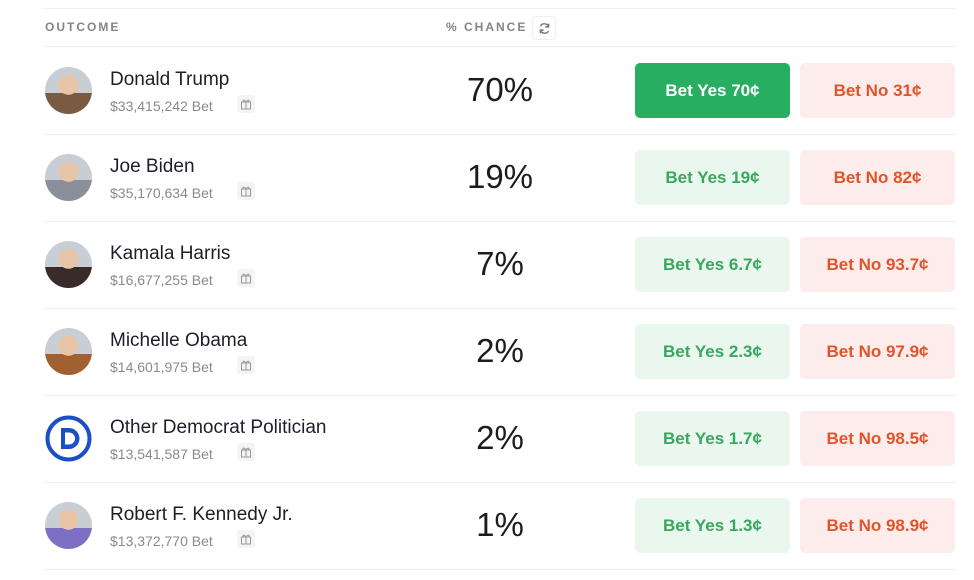 Image resolution: width=974 pixels, height=580 pixels. I want to click on chance-value: 19%, so click(500, 176).